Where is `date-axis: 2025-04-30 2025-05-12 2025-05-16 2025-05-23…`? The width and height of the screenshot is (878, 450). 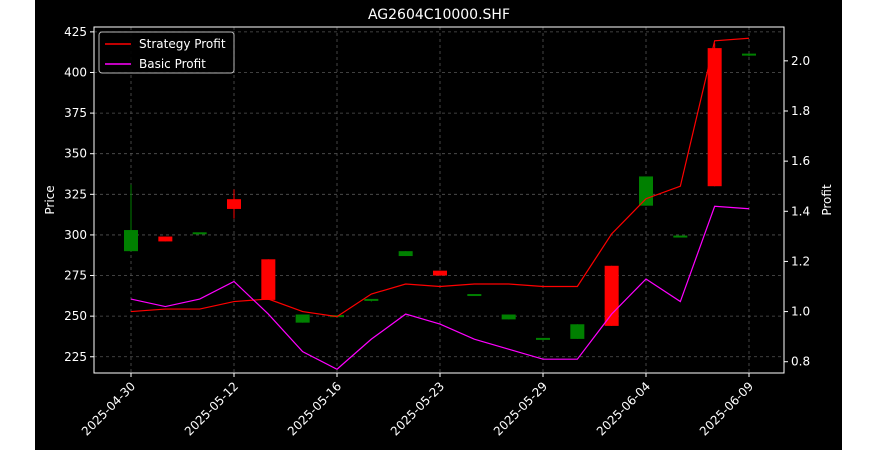 date-axis: 2025-04-30 2025-05-12 2025-05-16 2025-05-23… is located at coordinates (417, 405).